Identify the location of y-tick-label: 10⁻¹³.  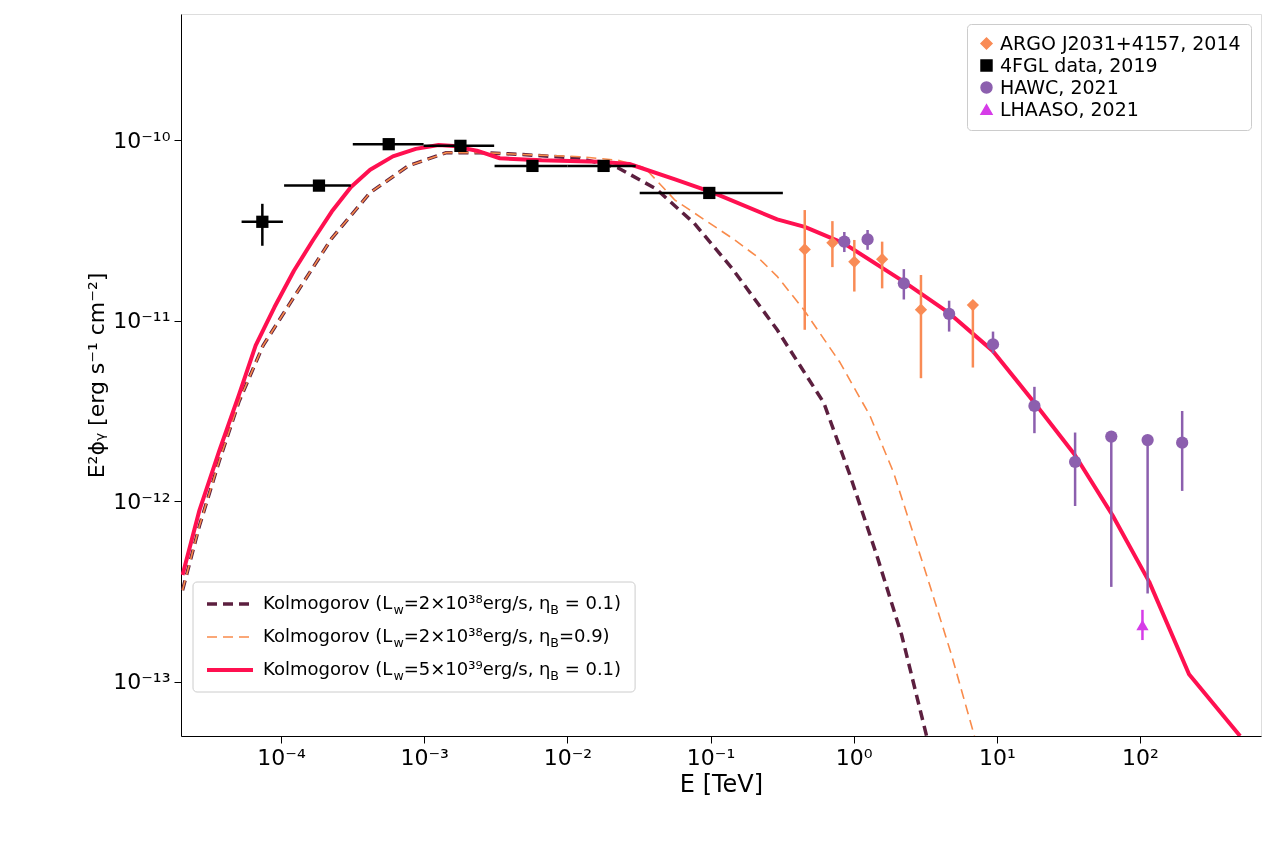
(142, 682).